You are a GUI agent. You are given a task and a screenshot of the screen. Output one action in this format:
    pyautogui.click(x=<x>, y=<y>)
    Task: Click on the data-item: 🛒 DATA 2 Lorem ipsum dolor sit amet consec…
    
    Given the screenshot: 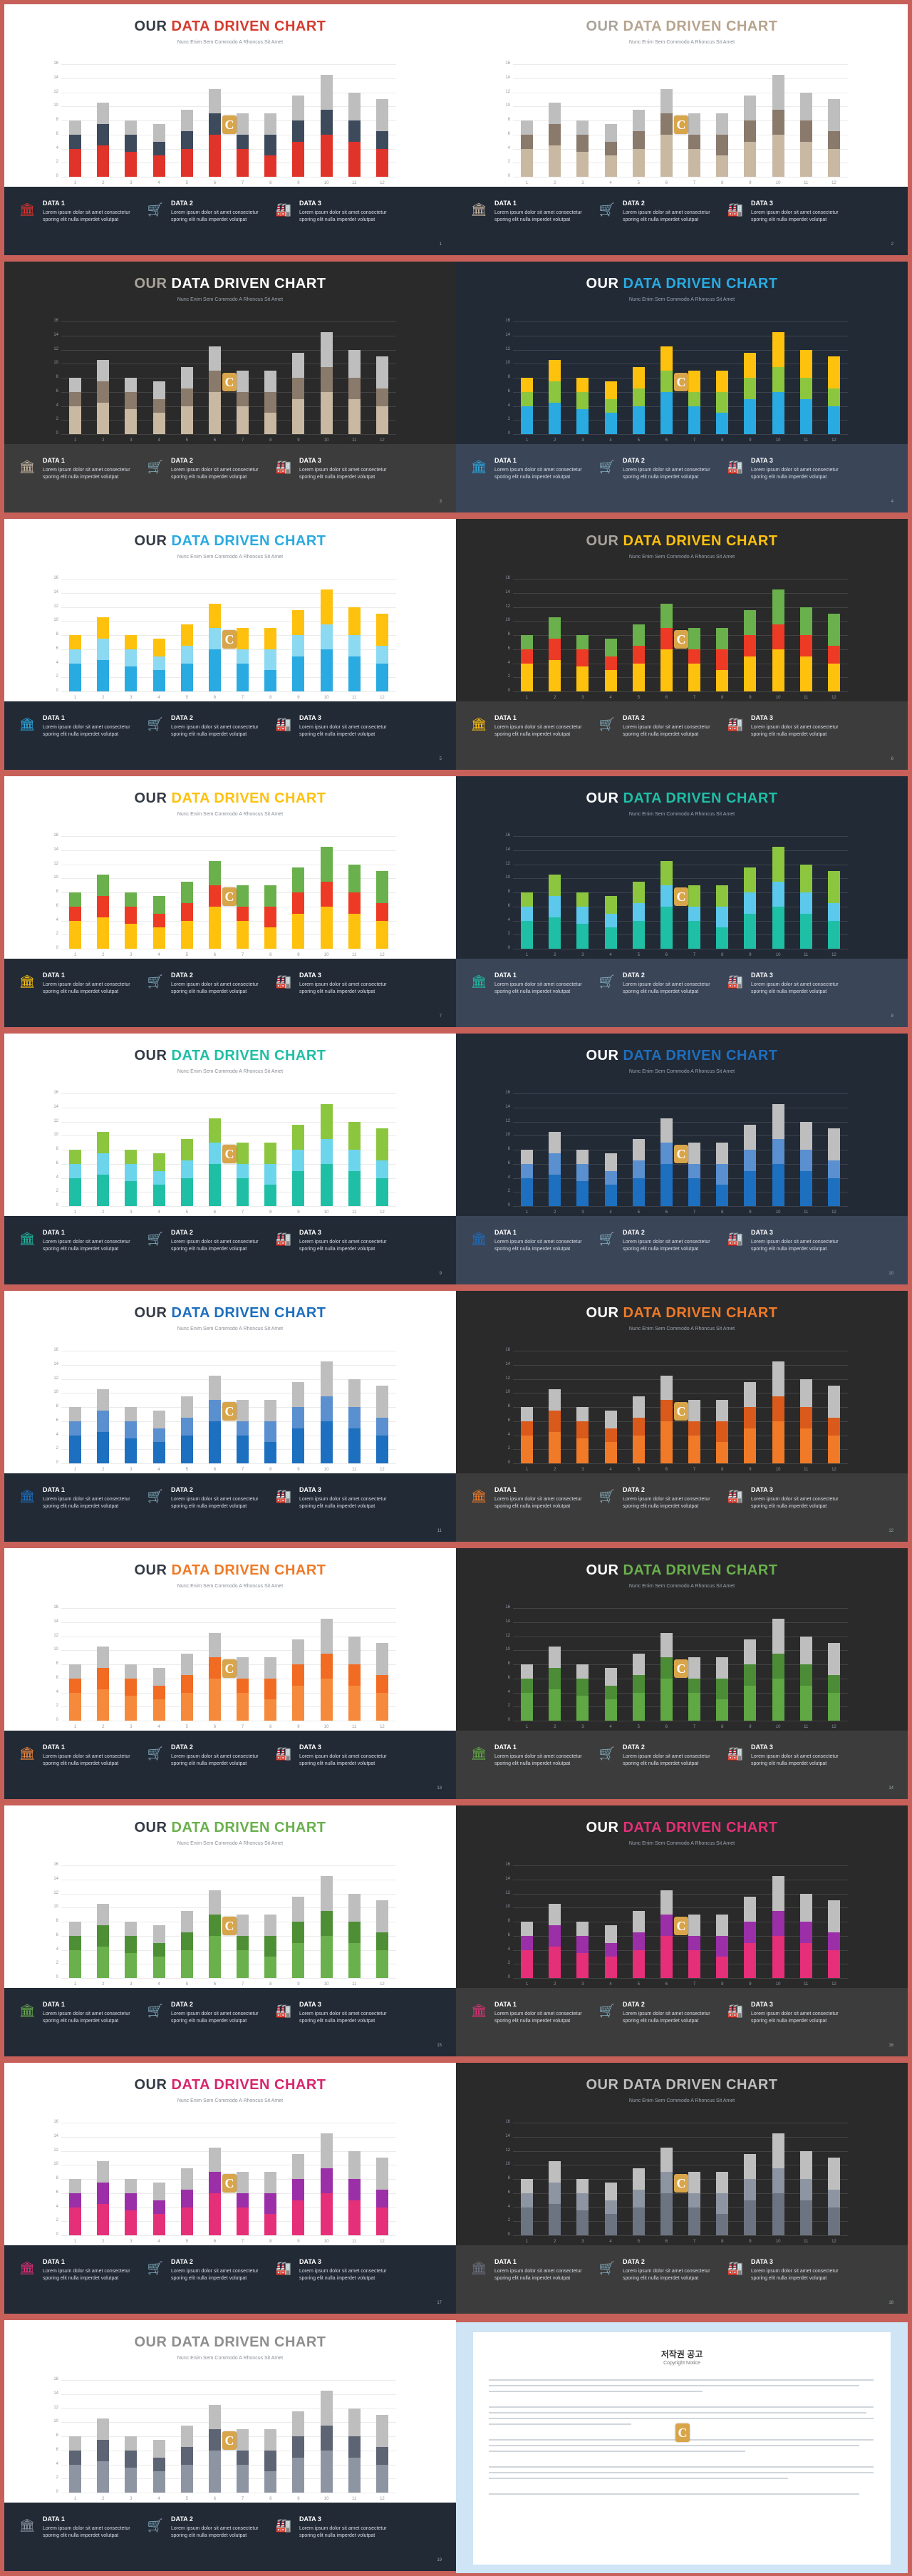 What is the action you would take?
    pyautogui.click(x=662, y=1250)
    